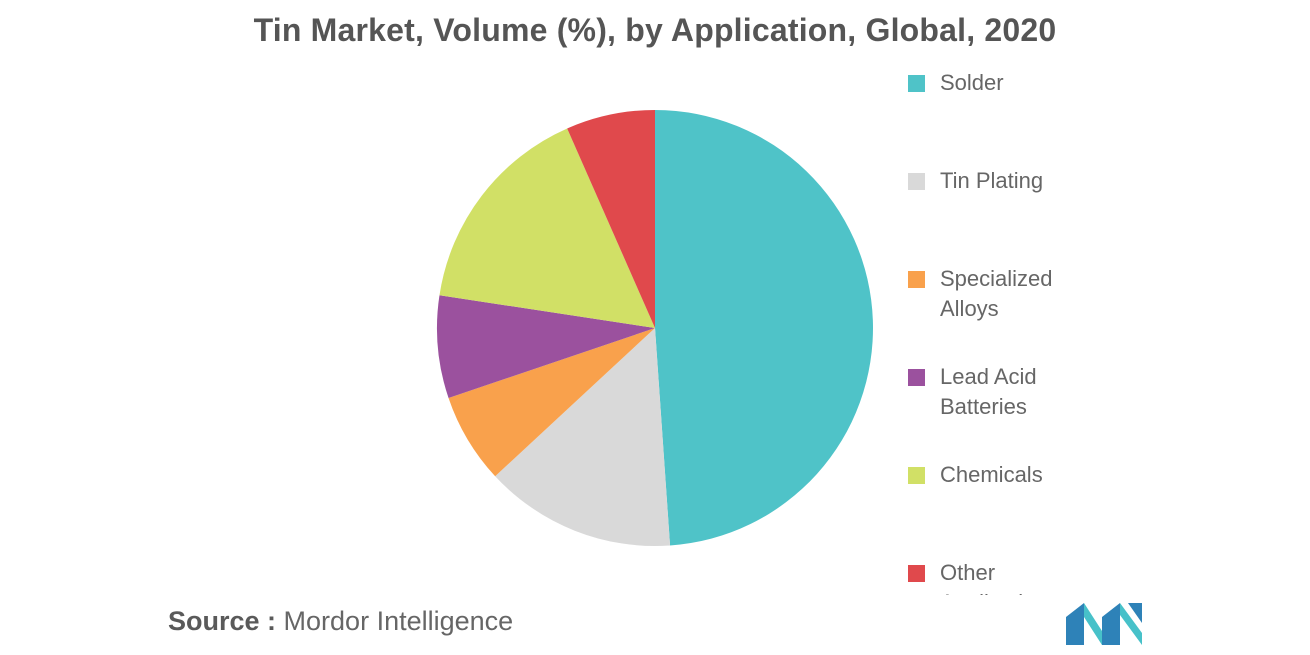 The width and height of the screenshot is (1310, 655). What do you see at coordinates (611, 219) in the screenshot?
I see `pie-slice-other-applications` at bounding box center [611, 219].